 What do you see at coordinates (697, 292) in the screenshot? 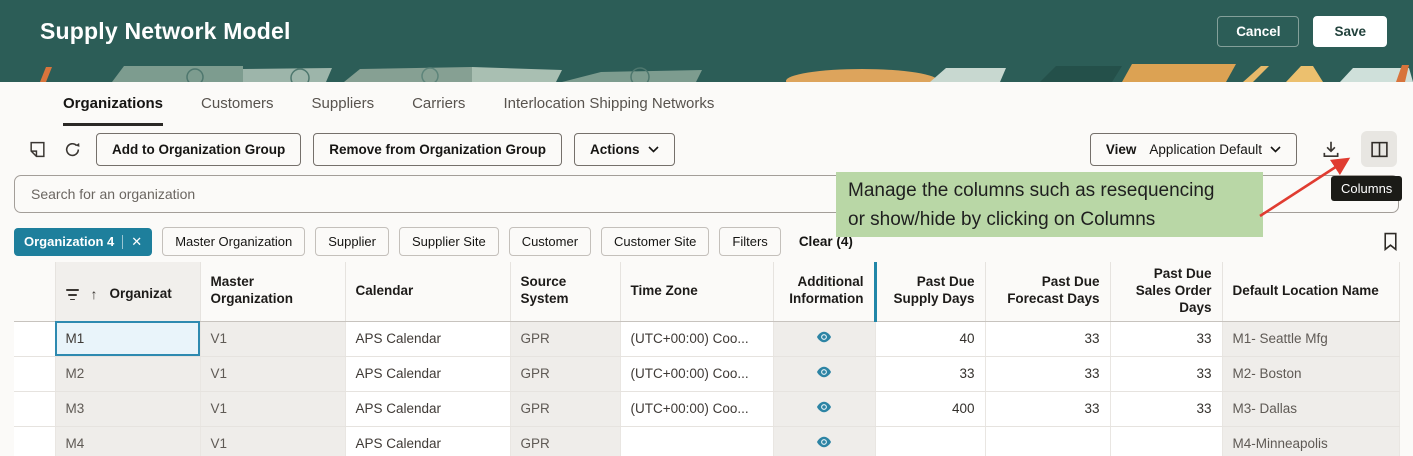
I see `column-header-time-zone: Time Zone` at bounding box center [697, 292].